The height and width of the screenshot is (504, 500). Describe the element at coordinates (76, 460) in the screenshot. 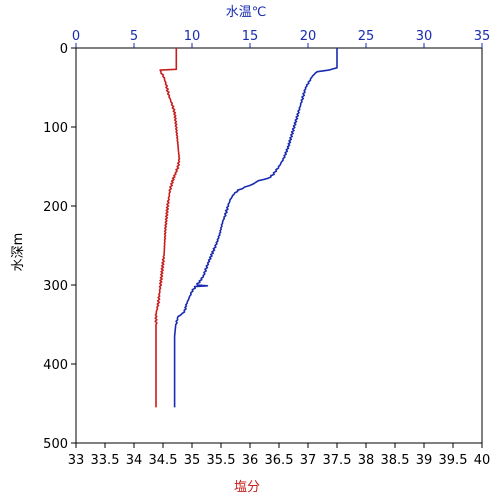

I see `salinity-tick-label: 33` at that location.